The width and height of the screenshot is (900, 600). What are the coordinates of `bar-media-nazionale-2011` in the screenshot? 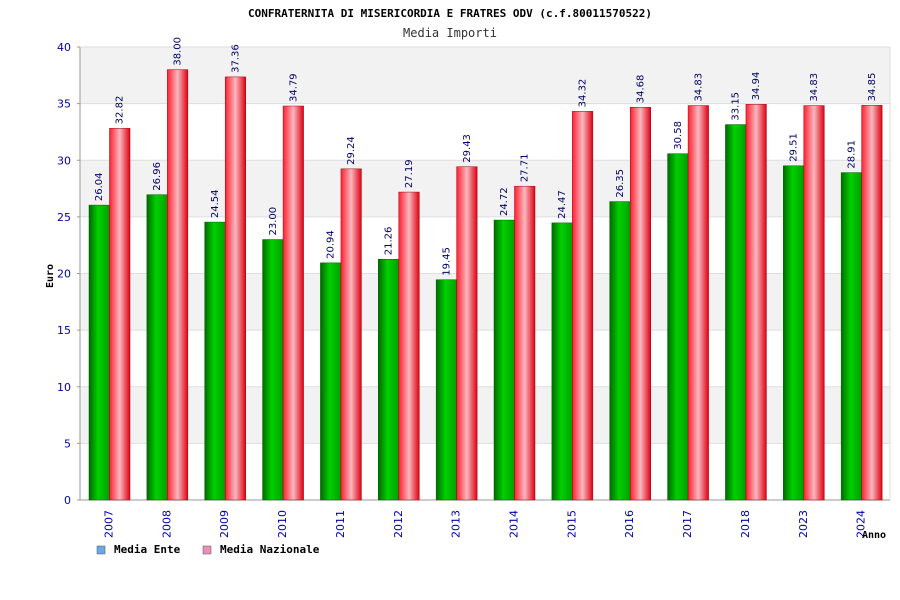 It's located at (351, 334).